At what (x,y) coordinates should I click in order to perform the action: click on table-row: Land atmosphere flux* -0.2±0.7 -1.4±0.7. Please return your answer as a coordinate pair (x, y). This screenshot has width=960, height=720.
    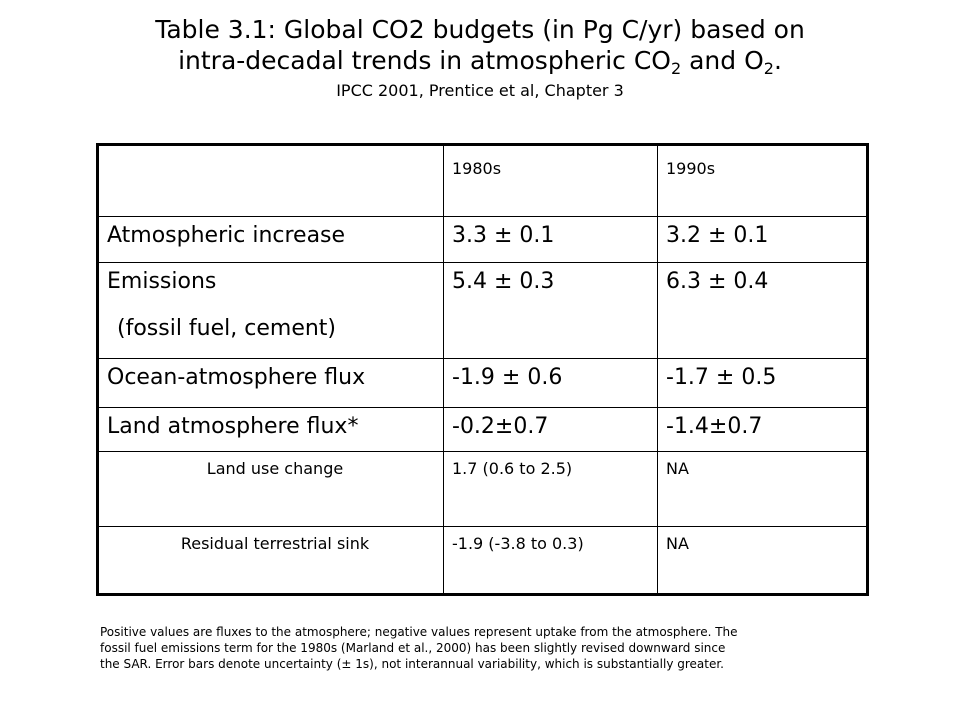
    Looking at the image, I should click on (482, 429).